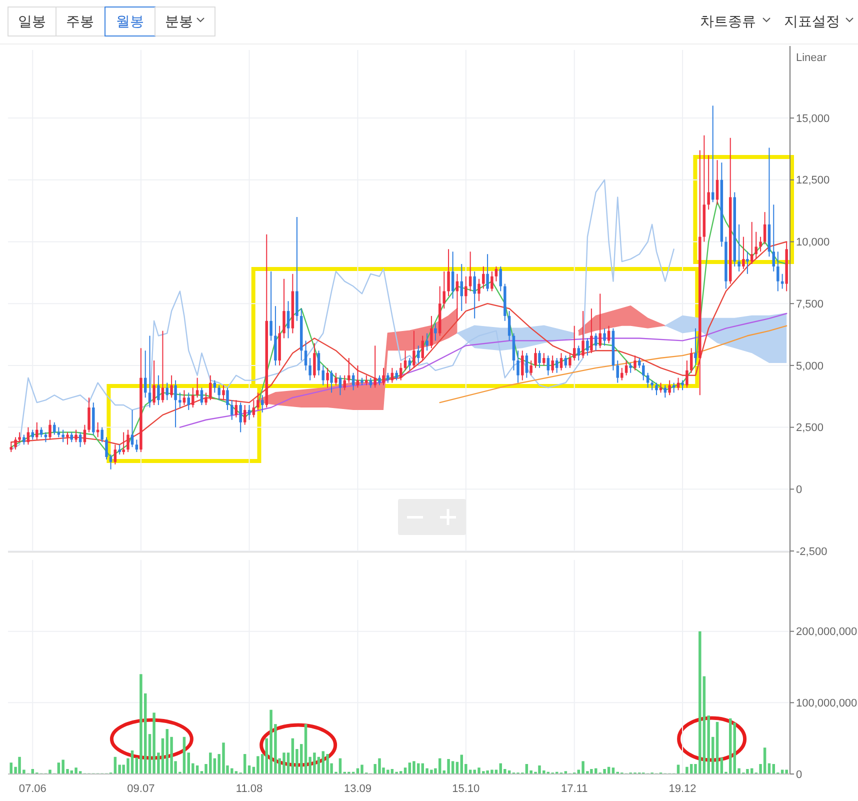 Image resolution: width=858 pixels, height=801 pixels. What do you see at coordinates (32, 21) in the screenshot?
I see `text: 일봉` at bounding box center [32, 21].